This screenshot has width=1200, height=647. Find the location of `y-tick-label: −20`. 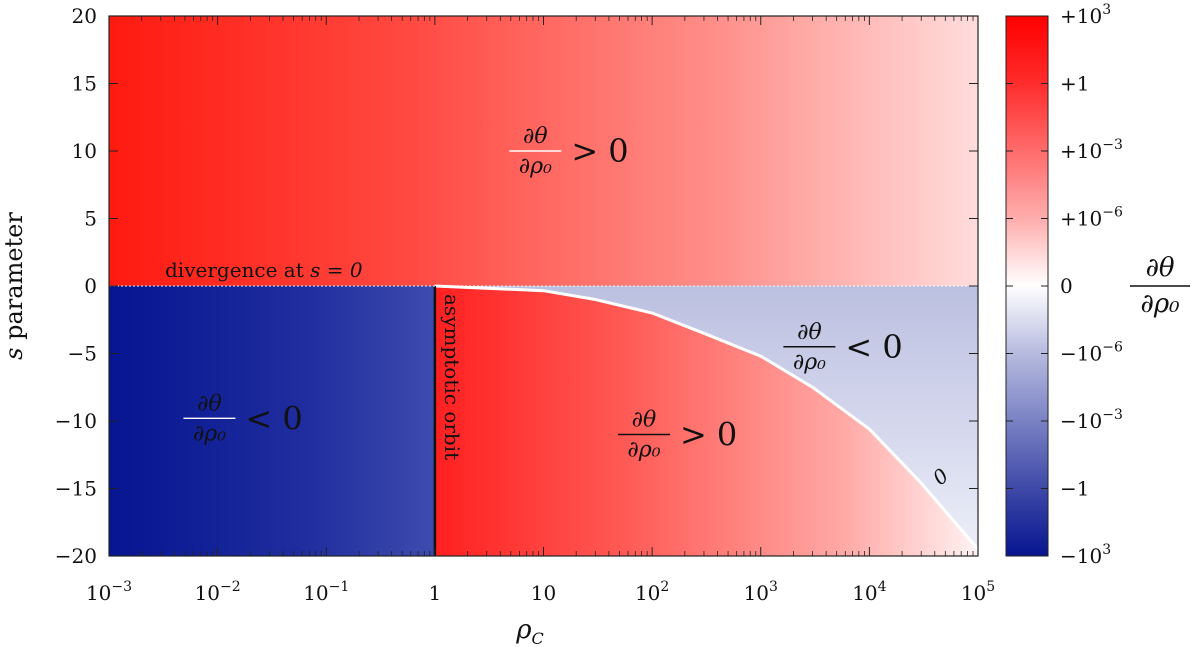

y-tick-label: −20 is located at coordinates (76, 556).